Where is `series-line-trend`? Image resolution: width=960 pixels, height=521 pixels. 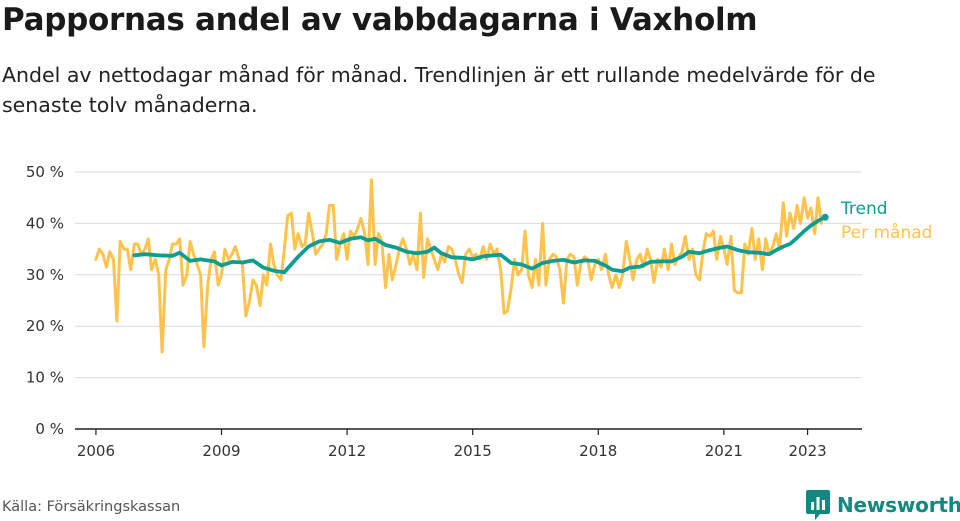 series-line-trend is located at coordinates (480, 245).